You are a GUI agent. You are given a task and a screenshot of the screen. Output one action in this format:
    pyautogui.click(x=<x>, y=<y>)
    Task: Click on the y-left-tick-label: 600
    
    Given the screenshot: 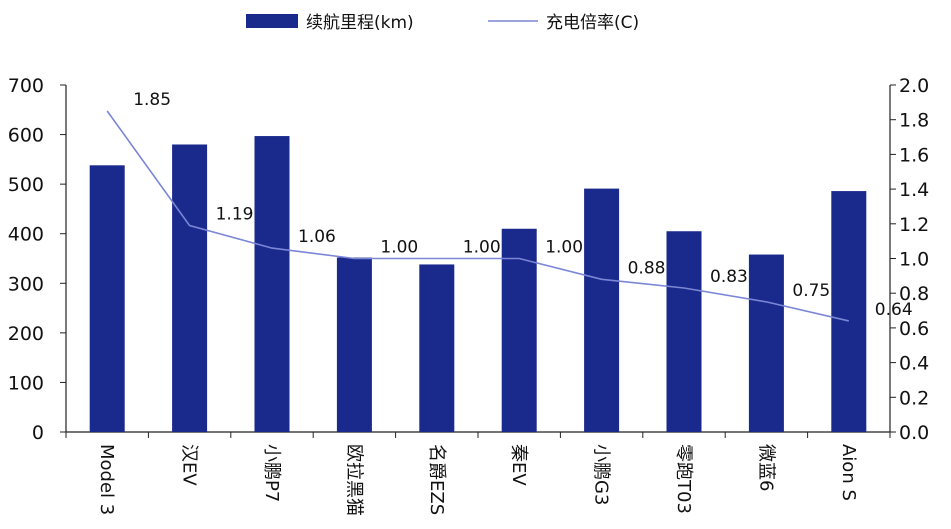 What is the action you would take?
    pyautogui.click(x=26, y=136)
    